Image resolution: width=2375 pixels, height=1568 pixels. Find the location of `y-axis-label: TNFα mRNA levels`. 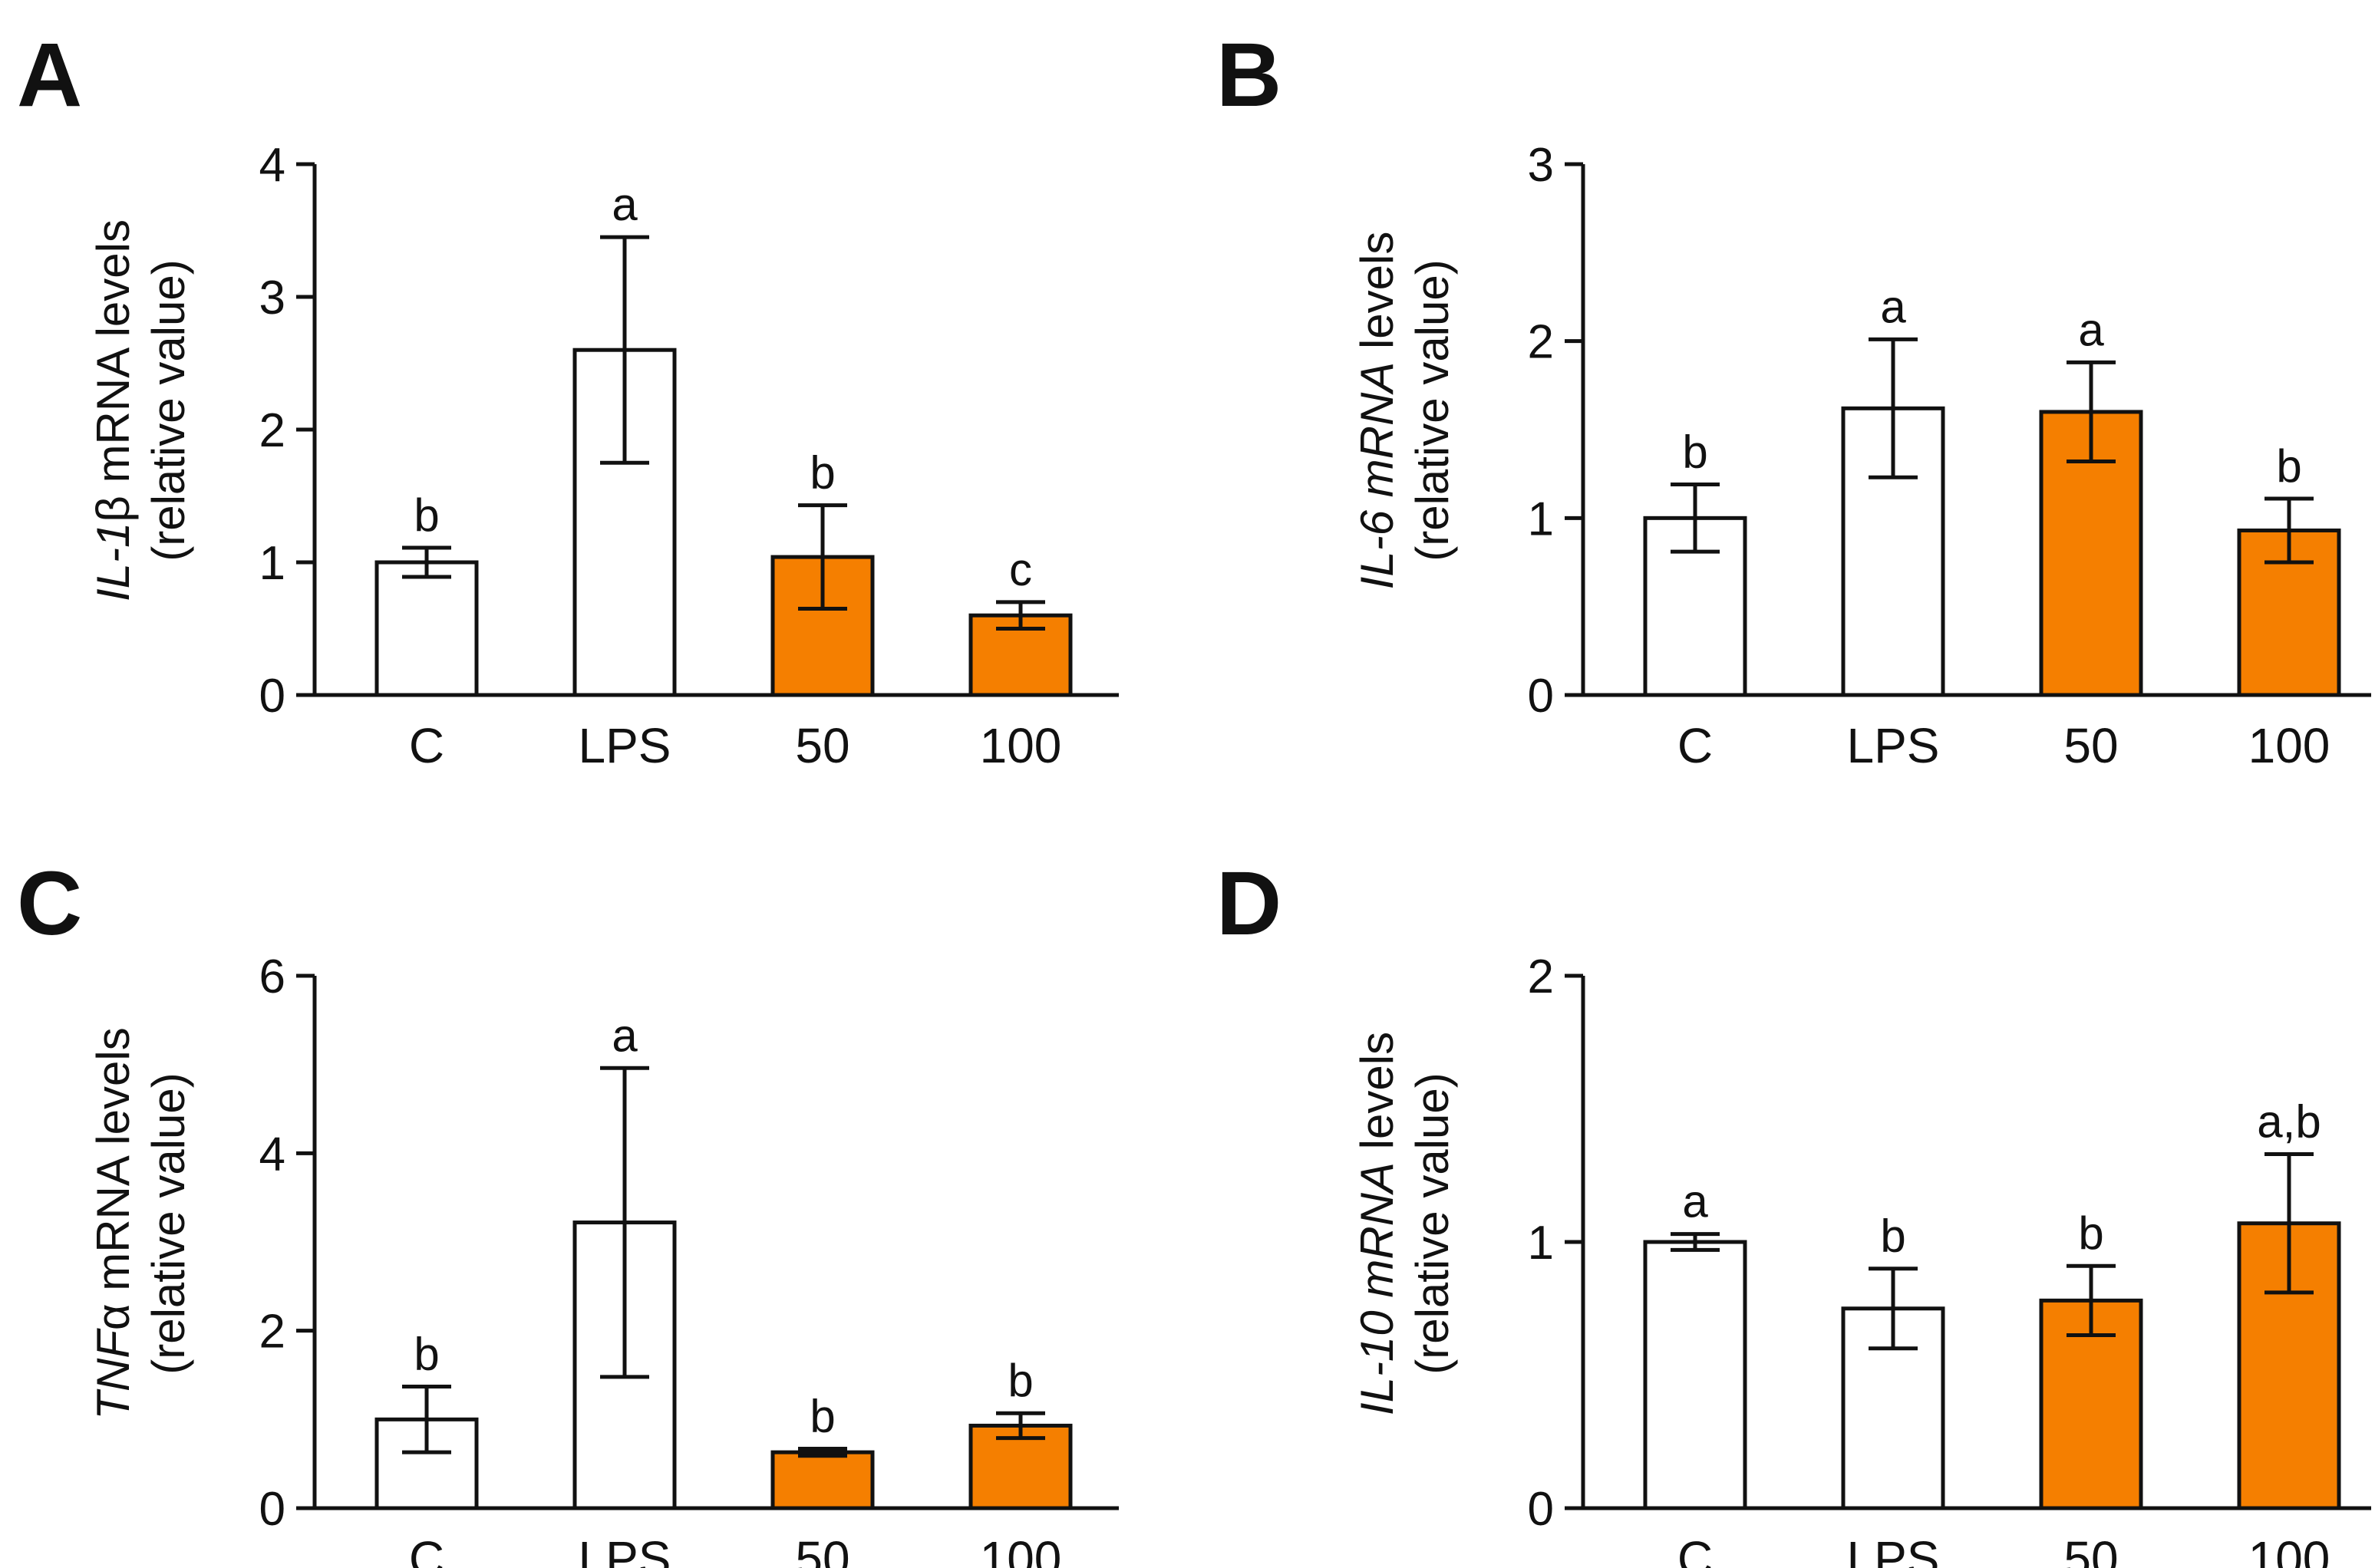

y-axis-label: TNFα mRNA levels is located at coordinates (113, 1223).